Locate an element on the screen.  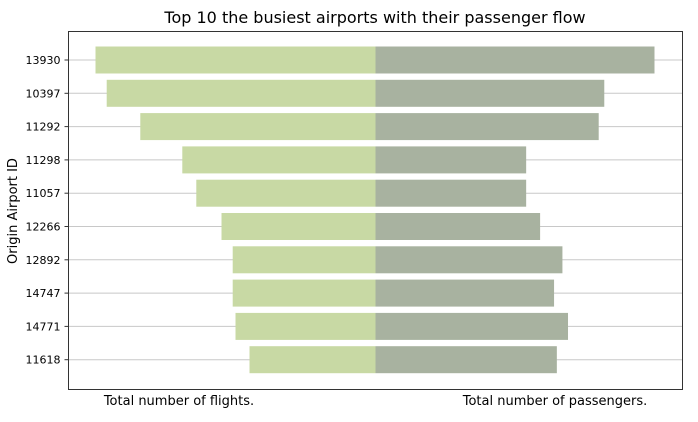
y-tick-label: 11292 is located at coordinates (43, 127).